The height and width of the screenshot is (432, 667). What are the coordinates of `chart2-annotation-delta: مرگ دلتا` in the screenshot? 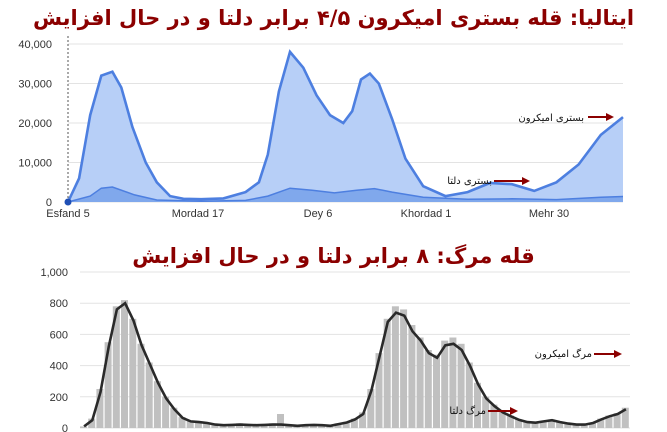 It's located at (467, 410).